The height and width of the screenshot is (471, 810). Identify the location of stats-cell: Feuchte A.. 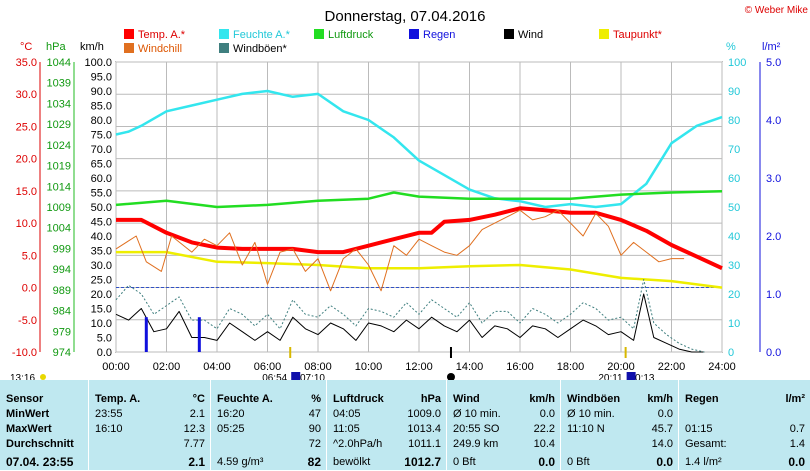
(245, 399).